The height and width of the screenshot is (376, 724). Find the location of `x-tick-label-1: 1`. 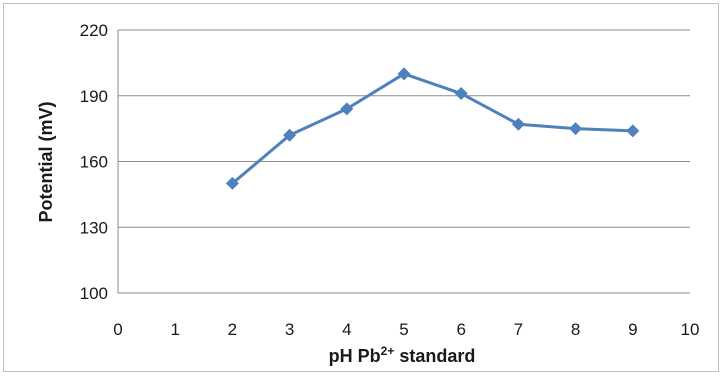

x-tick-label-1: 1 is located at coordinates (174, 329).